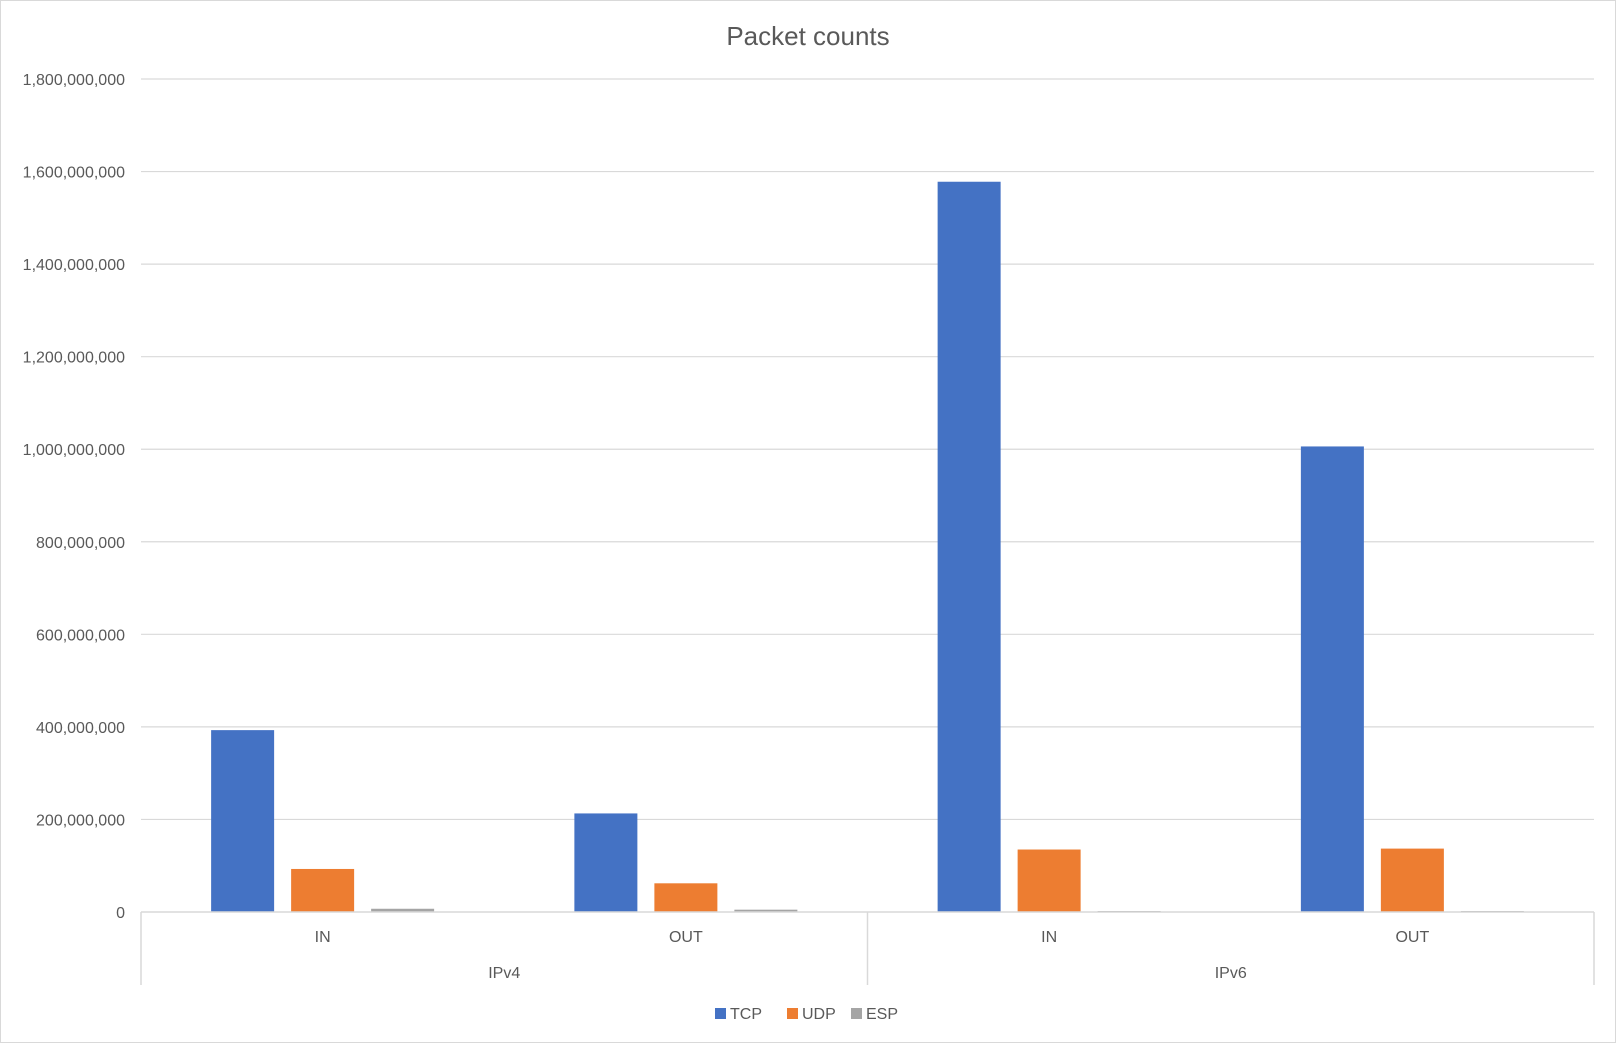 The width and height of the screenshot is (1616, 1043). What do you see at coordinates (792, 1013) in the screenshot?
I see `legend-swatch-udp` at bounding box center [792, 1013].